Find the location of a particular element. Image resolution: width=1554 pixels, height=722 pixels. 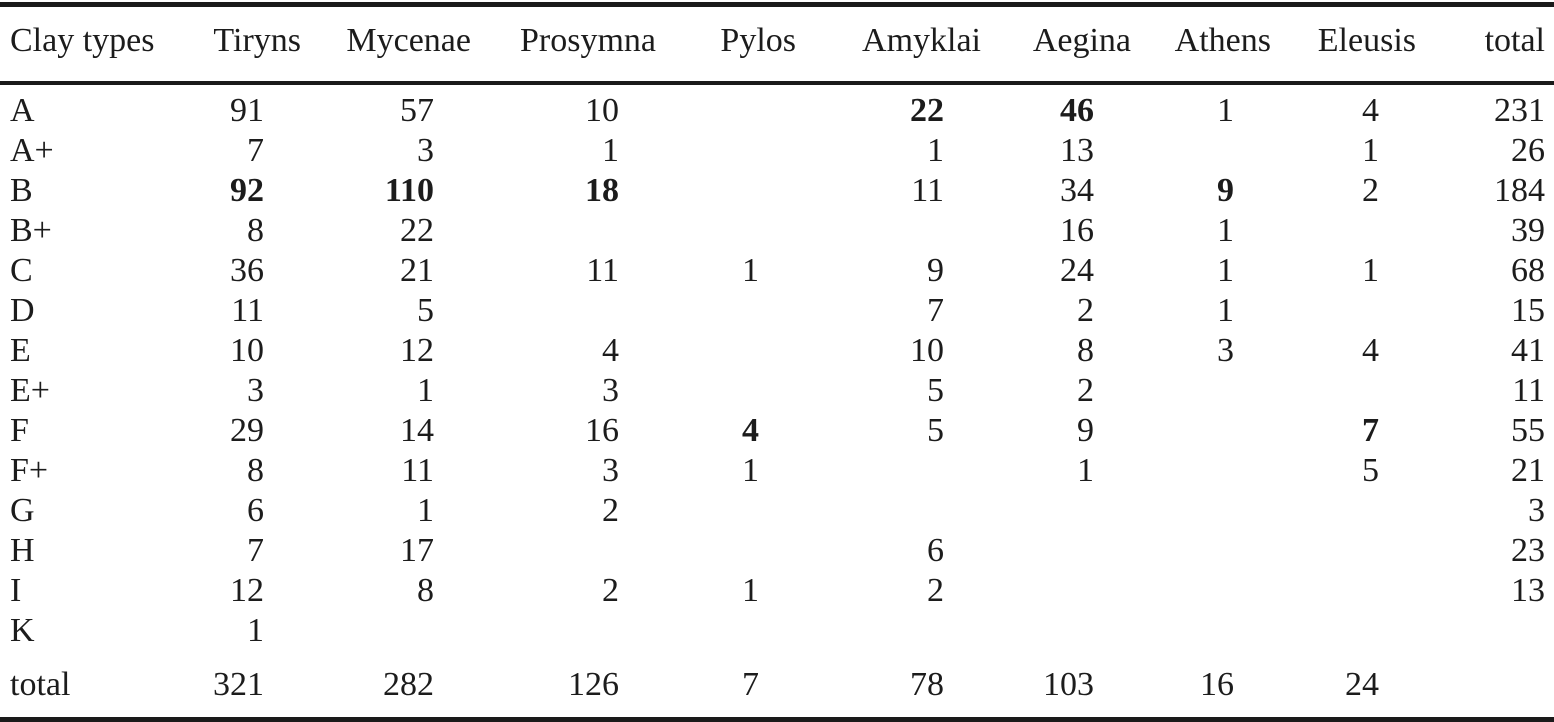

cell: 18 is located at coordinates (602, 190).